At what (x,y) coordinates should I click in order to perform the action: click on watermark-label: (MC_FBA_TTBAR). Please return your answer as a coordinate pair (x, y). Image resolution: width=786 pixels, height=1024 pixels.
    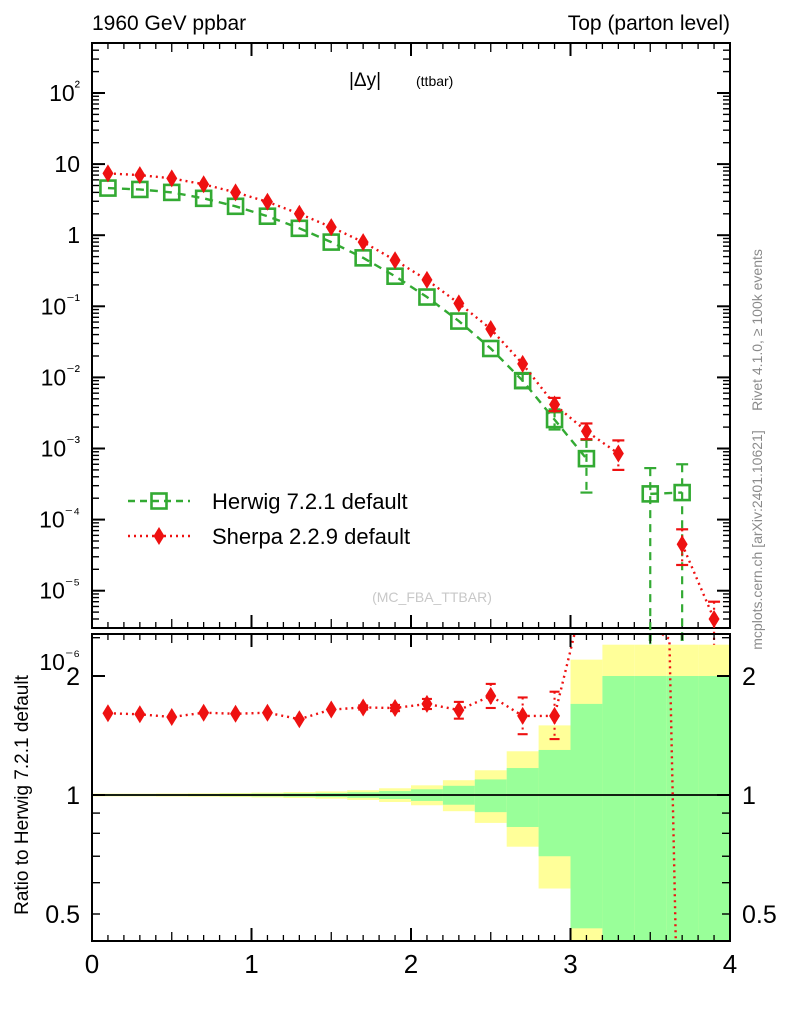
    Looking at the image, I should click on (432, 597).